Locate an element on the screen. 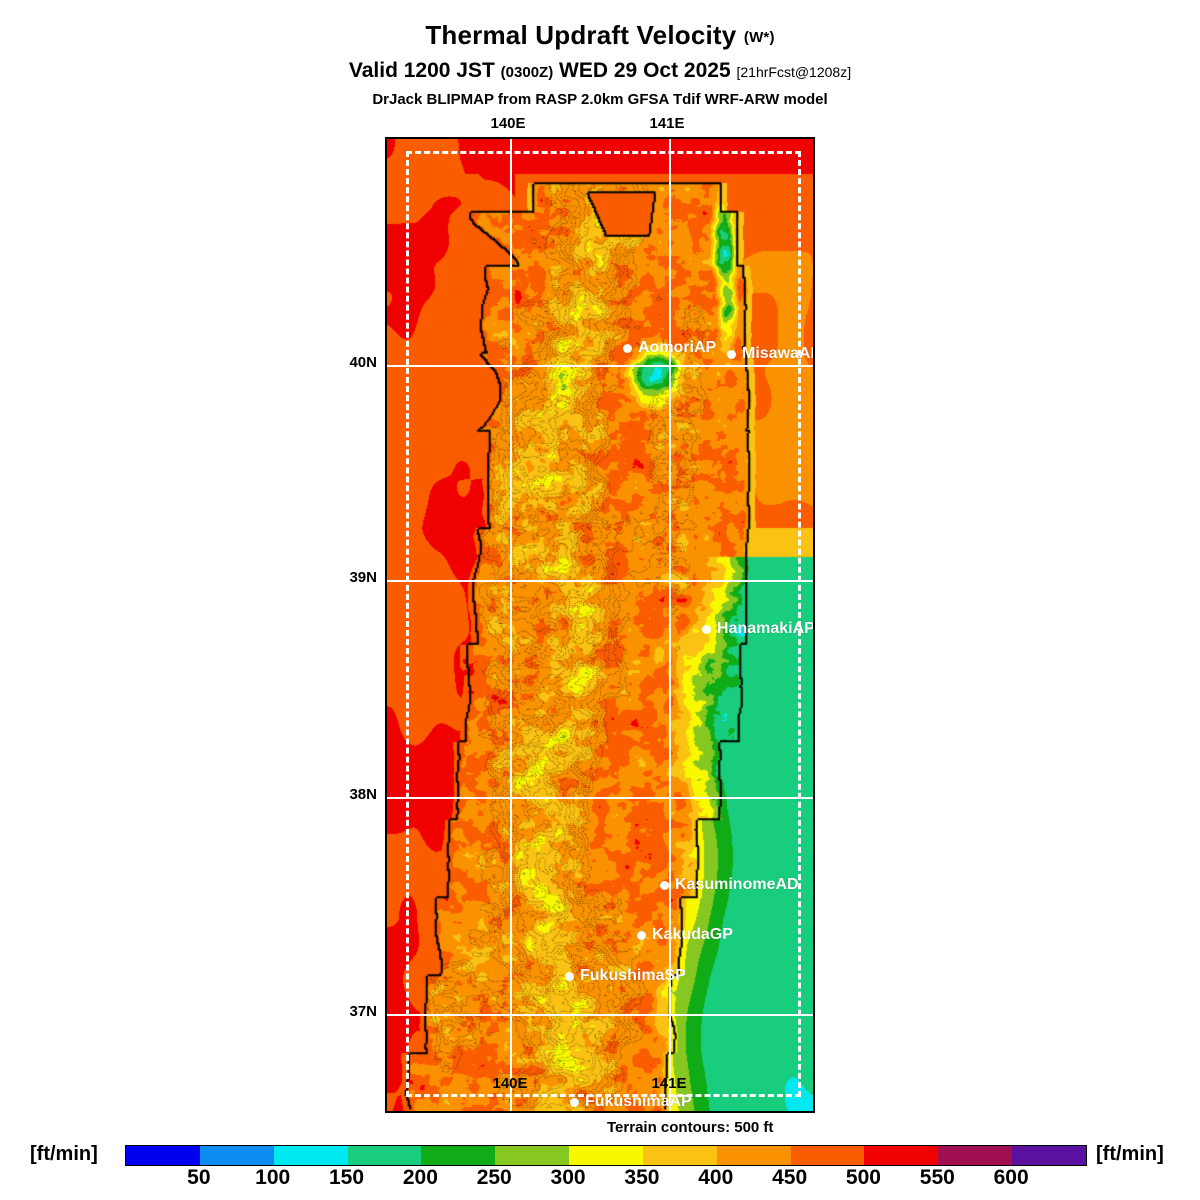  colorbar-ticks: 50 100 150 200 250 300 350 400 450 500 550 600 is located at coordinates (605, 1179).